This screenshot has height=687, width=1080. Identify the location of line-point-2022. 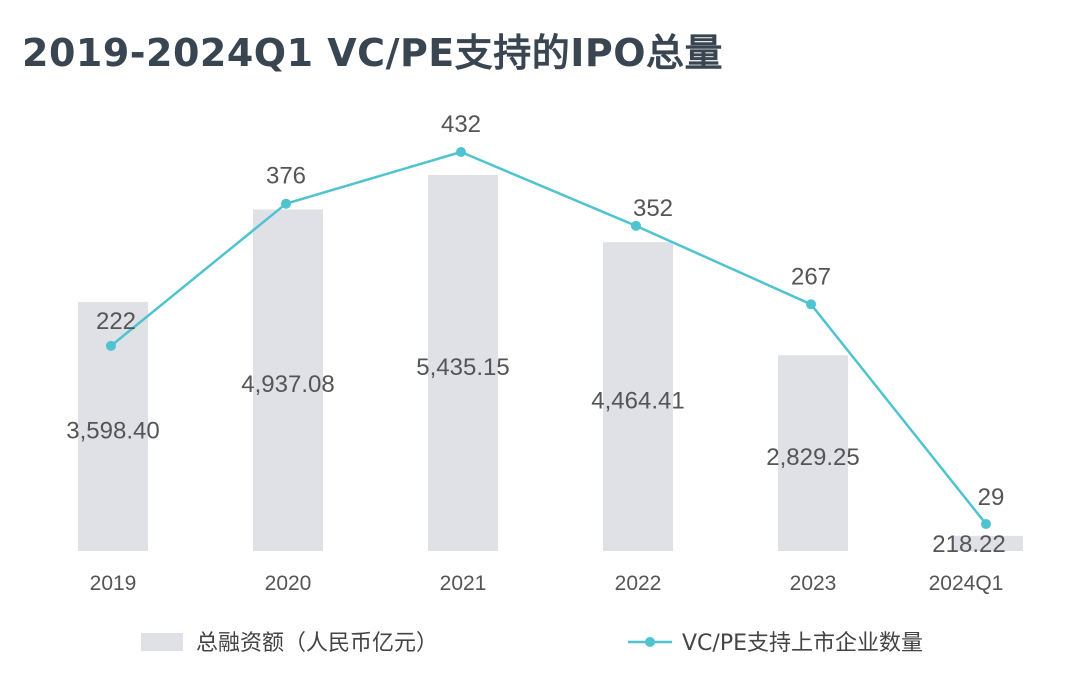
(636, 225).